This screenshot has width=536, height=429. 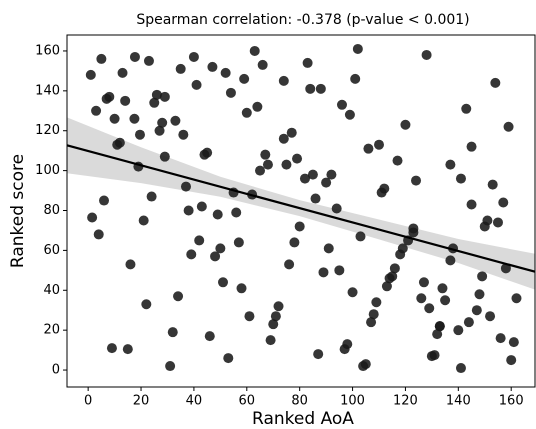 What do you see at coordinates (88, 401) in the screenshot?
I see `x-tick-label: 0` at bounding box center [88, 401].